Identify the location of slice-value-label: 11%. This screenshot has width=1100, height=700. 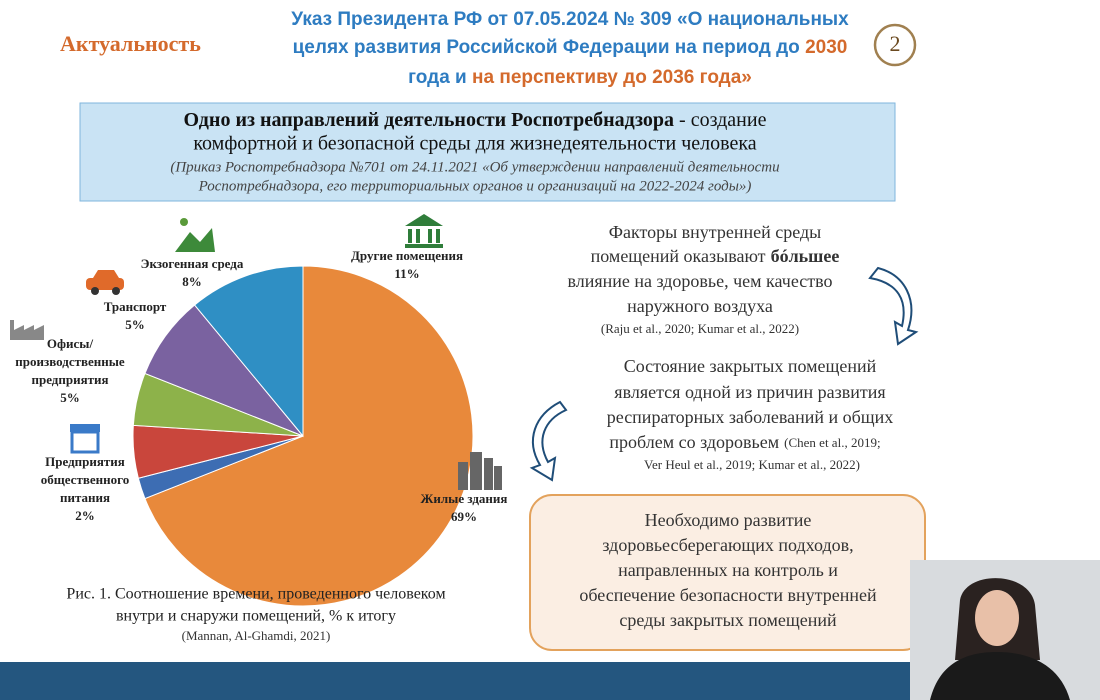
(406, 273).